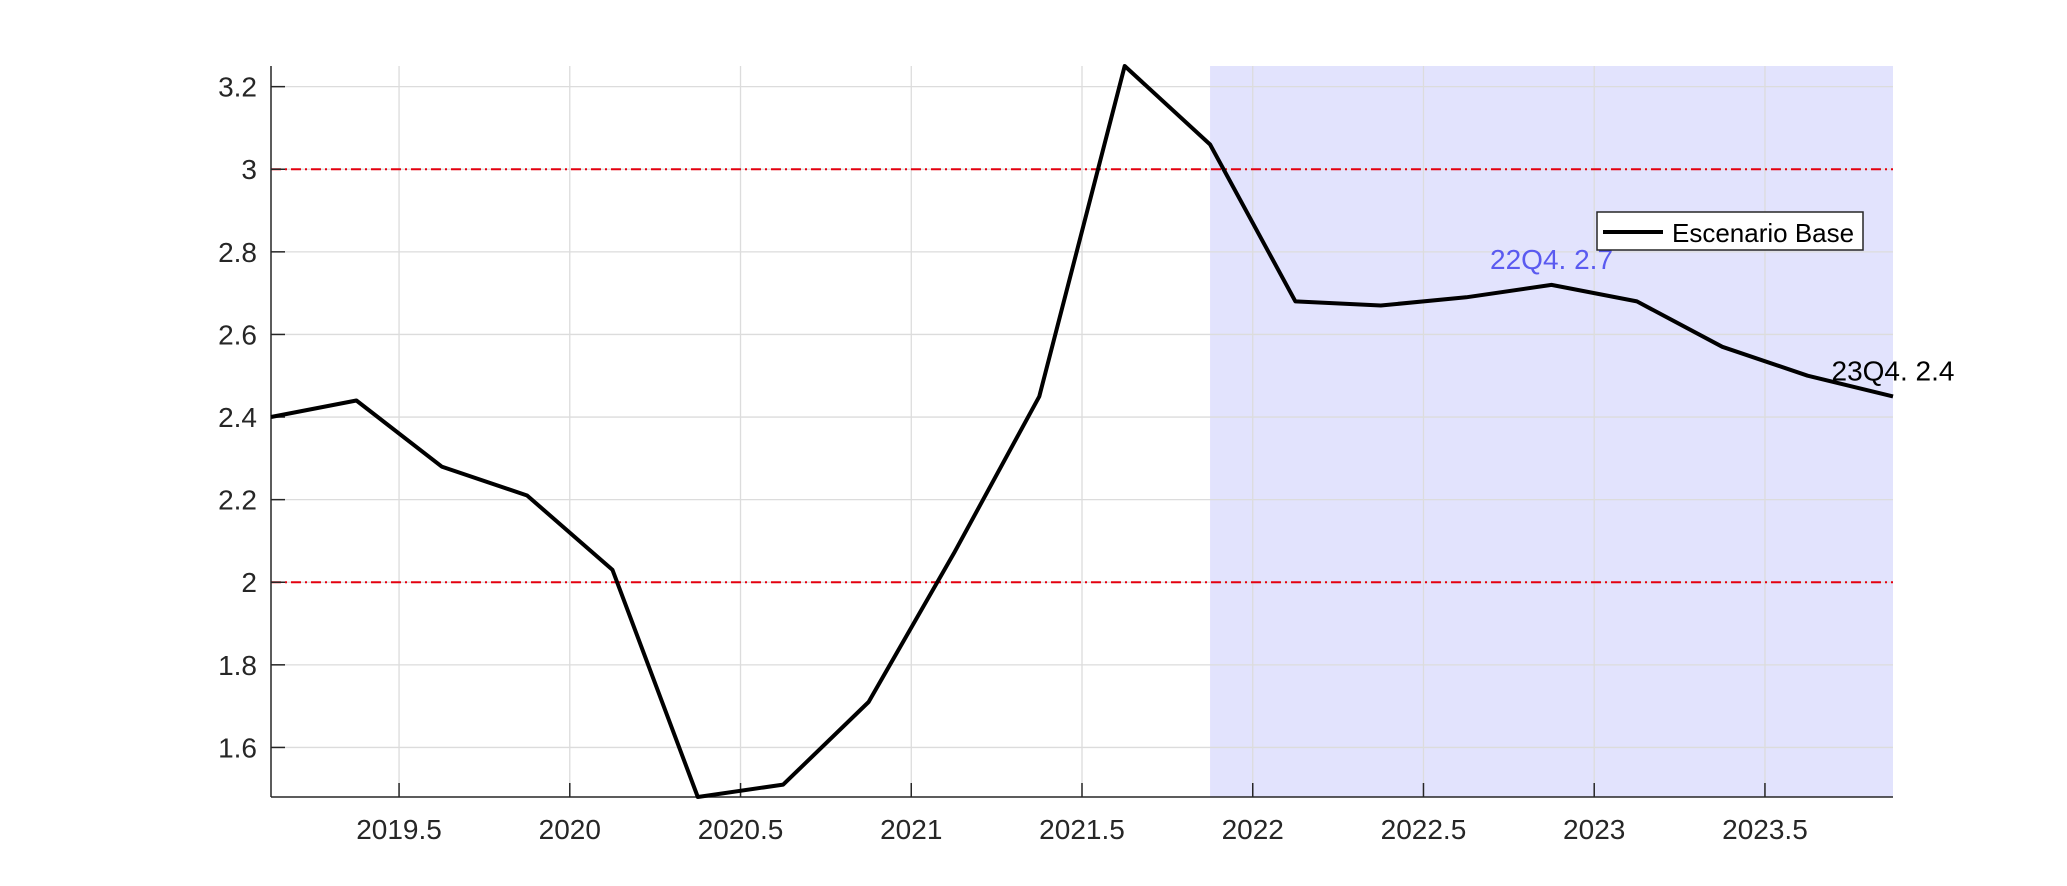  I want to click on y-tick-label: 3.2, so click(237, 87).